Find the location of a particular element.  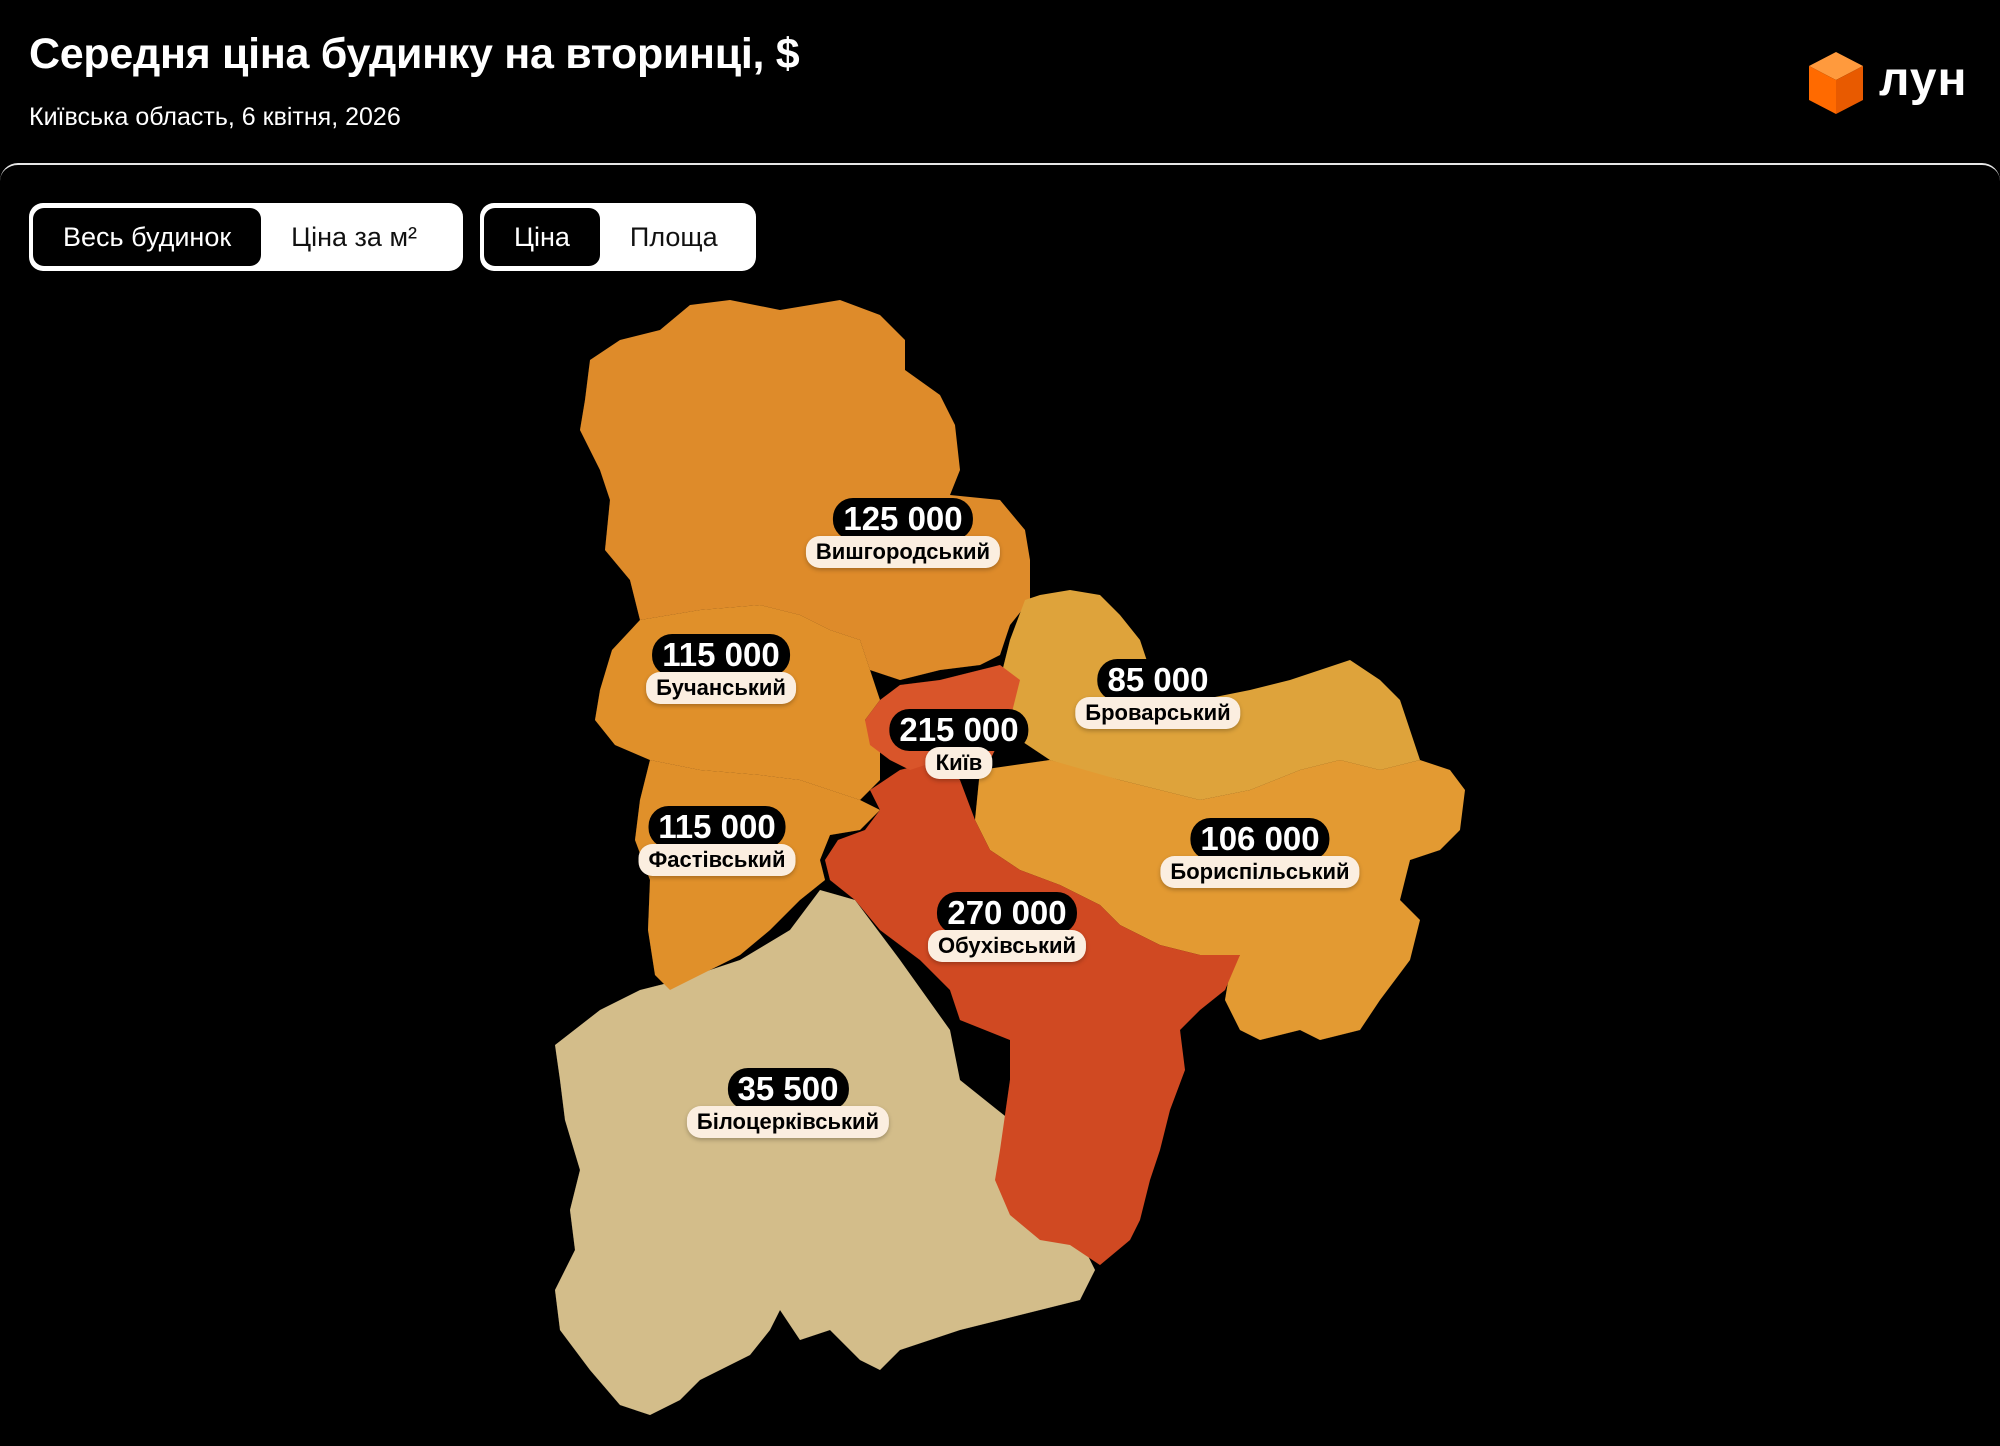

logo-text: лун is located at coordinates (1923, 79).